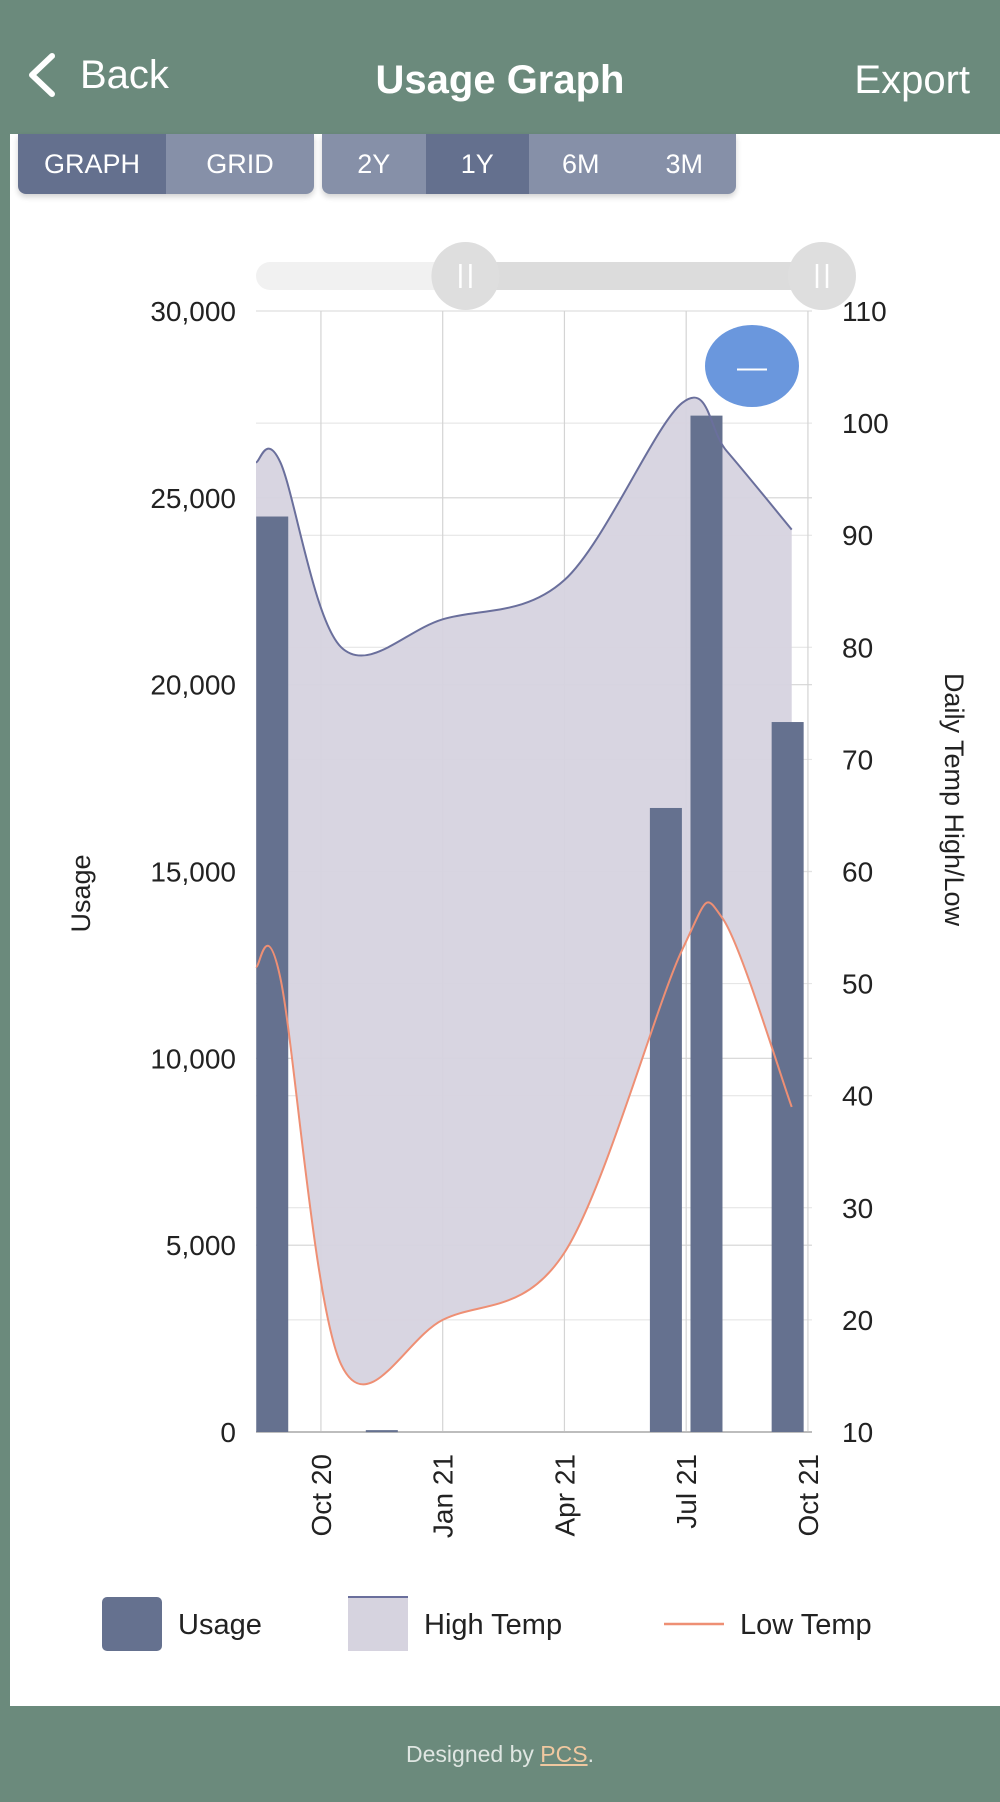  I want to click on legend-item-high-temp: High Temp, so click(455, 1623).